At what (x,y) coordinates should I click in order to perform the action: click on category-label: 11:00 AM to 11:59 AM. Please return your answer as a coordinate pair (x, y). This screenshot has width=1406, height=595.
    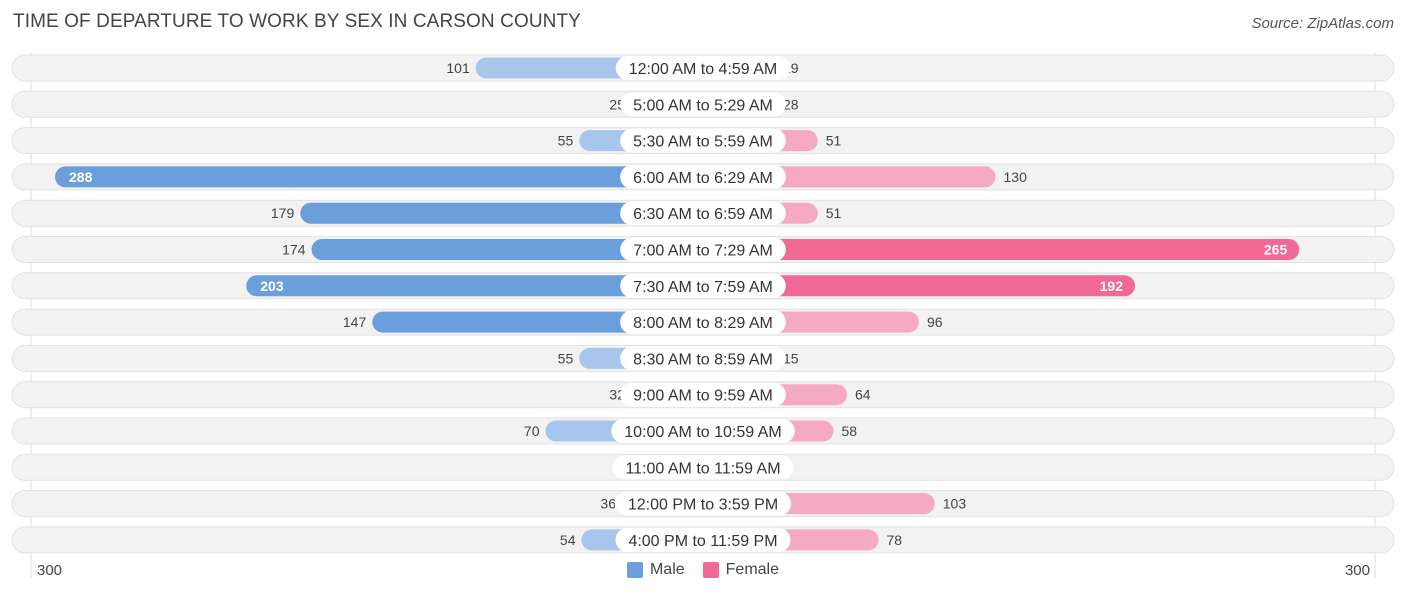
    Looking at the image, I should click on (702, 468).